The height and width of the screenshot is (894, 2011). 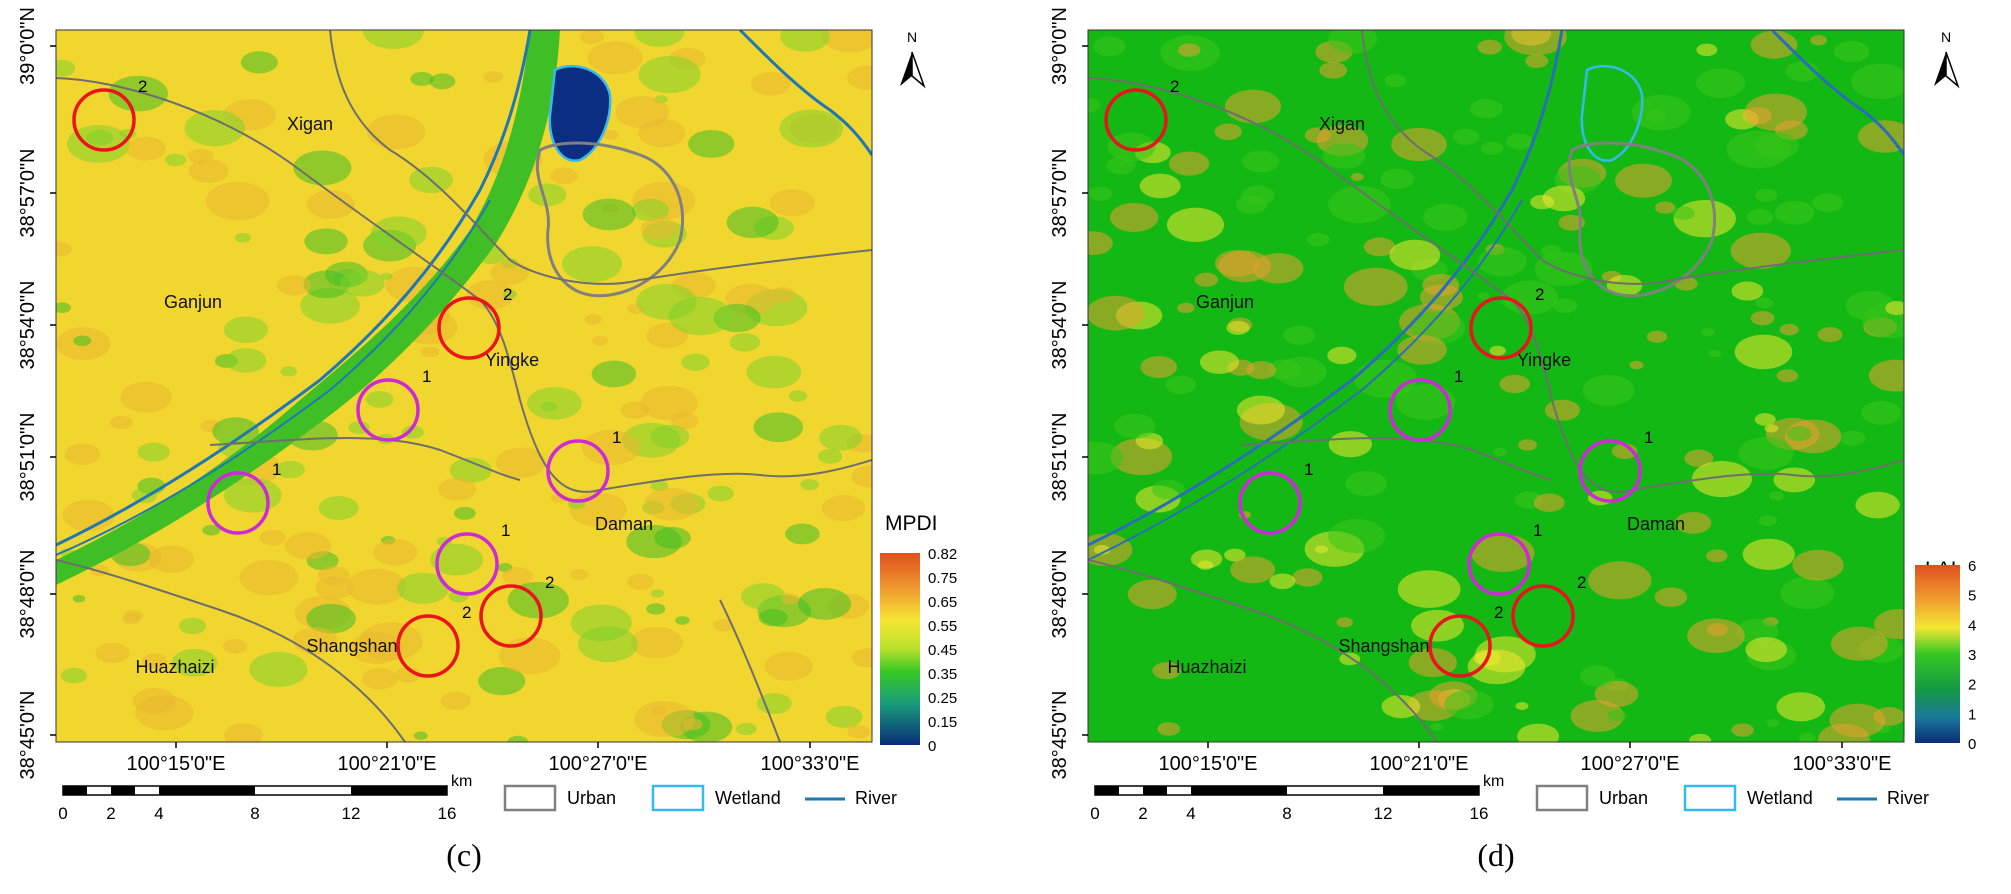 I want to click on wetland-boundary, so click(x=580, y=113).